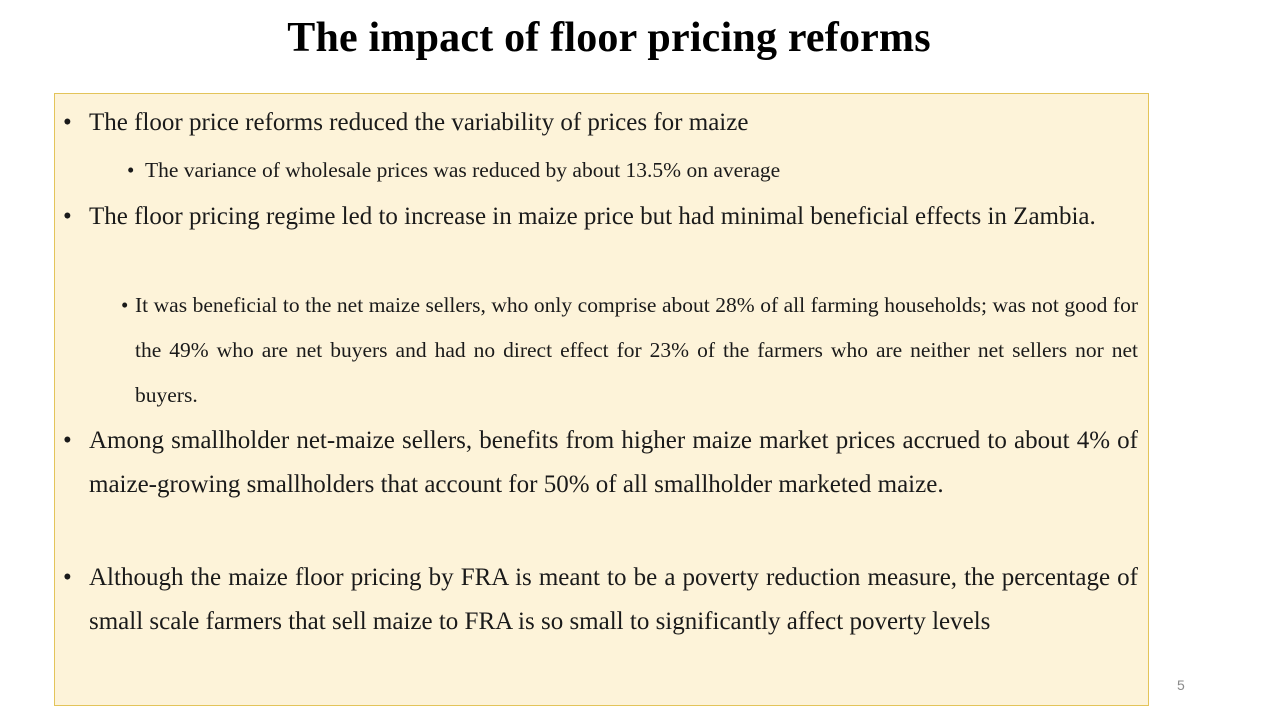 The width and height of the screenshot is (1280, 720). What do you see at coordinates (1181, 685) in the screenshot?
I see `page-number: 5` at bounding box center [1181, 685].